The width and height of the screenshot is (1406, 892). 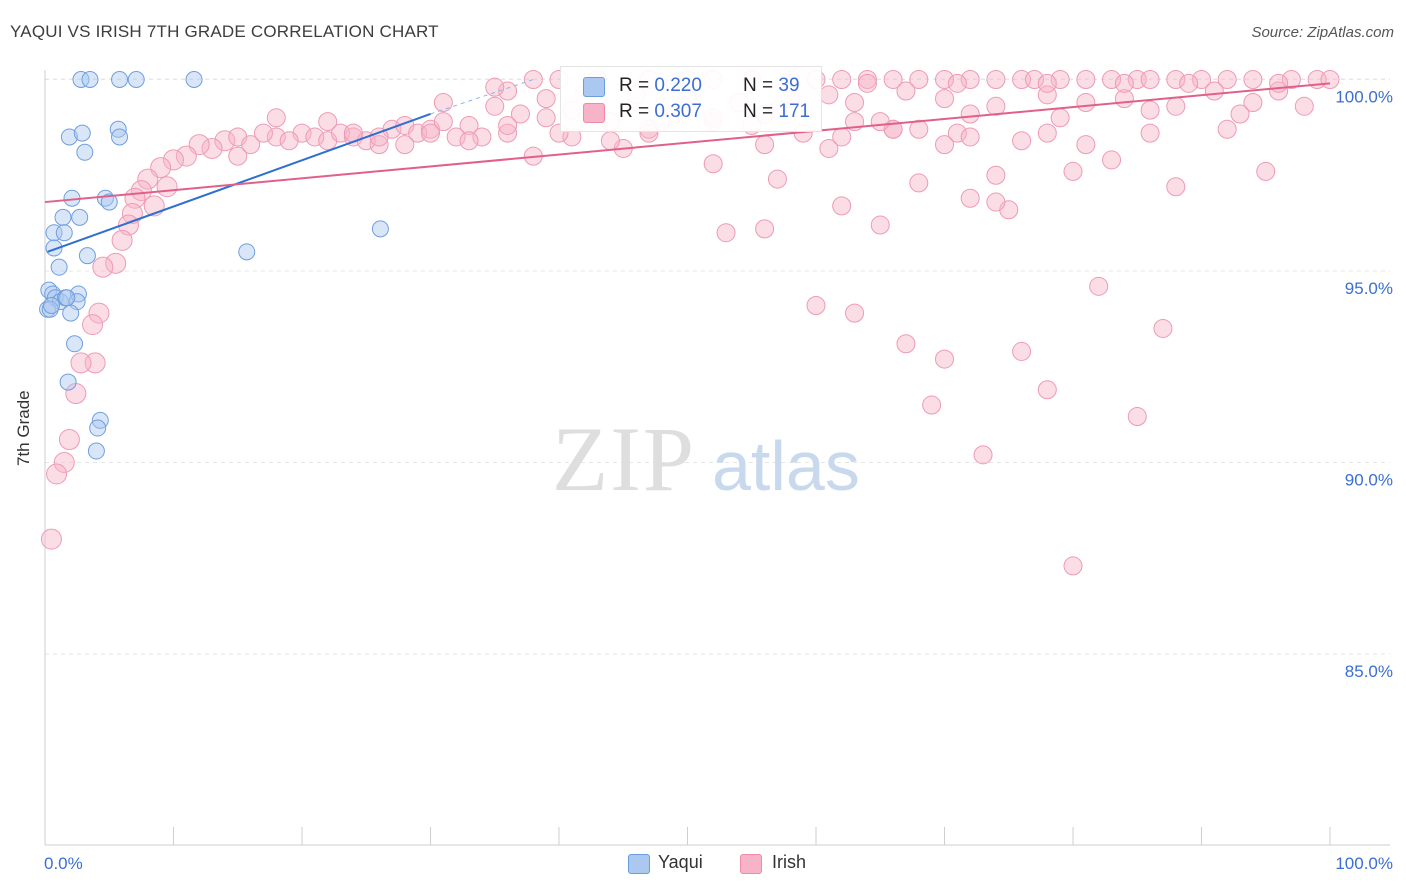 I want to click on watermark-atlas: atlas, so click(x=786, y=466).